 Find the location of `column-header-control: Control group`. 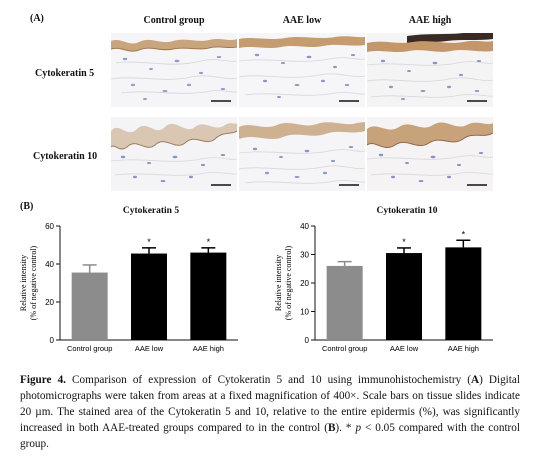

column-header-control: Control group is located at coordinates (174, 20).